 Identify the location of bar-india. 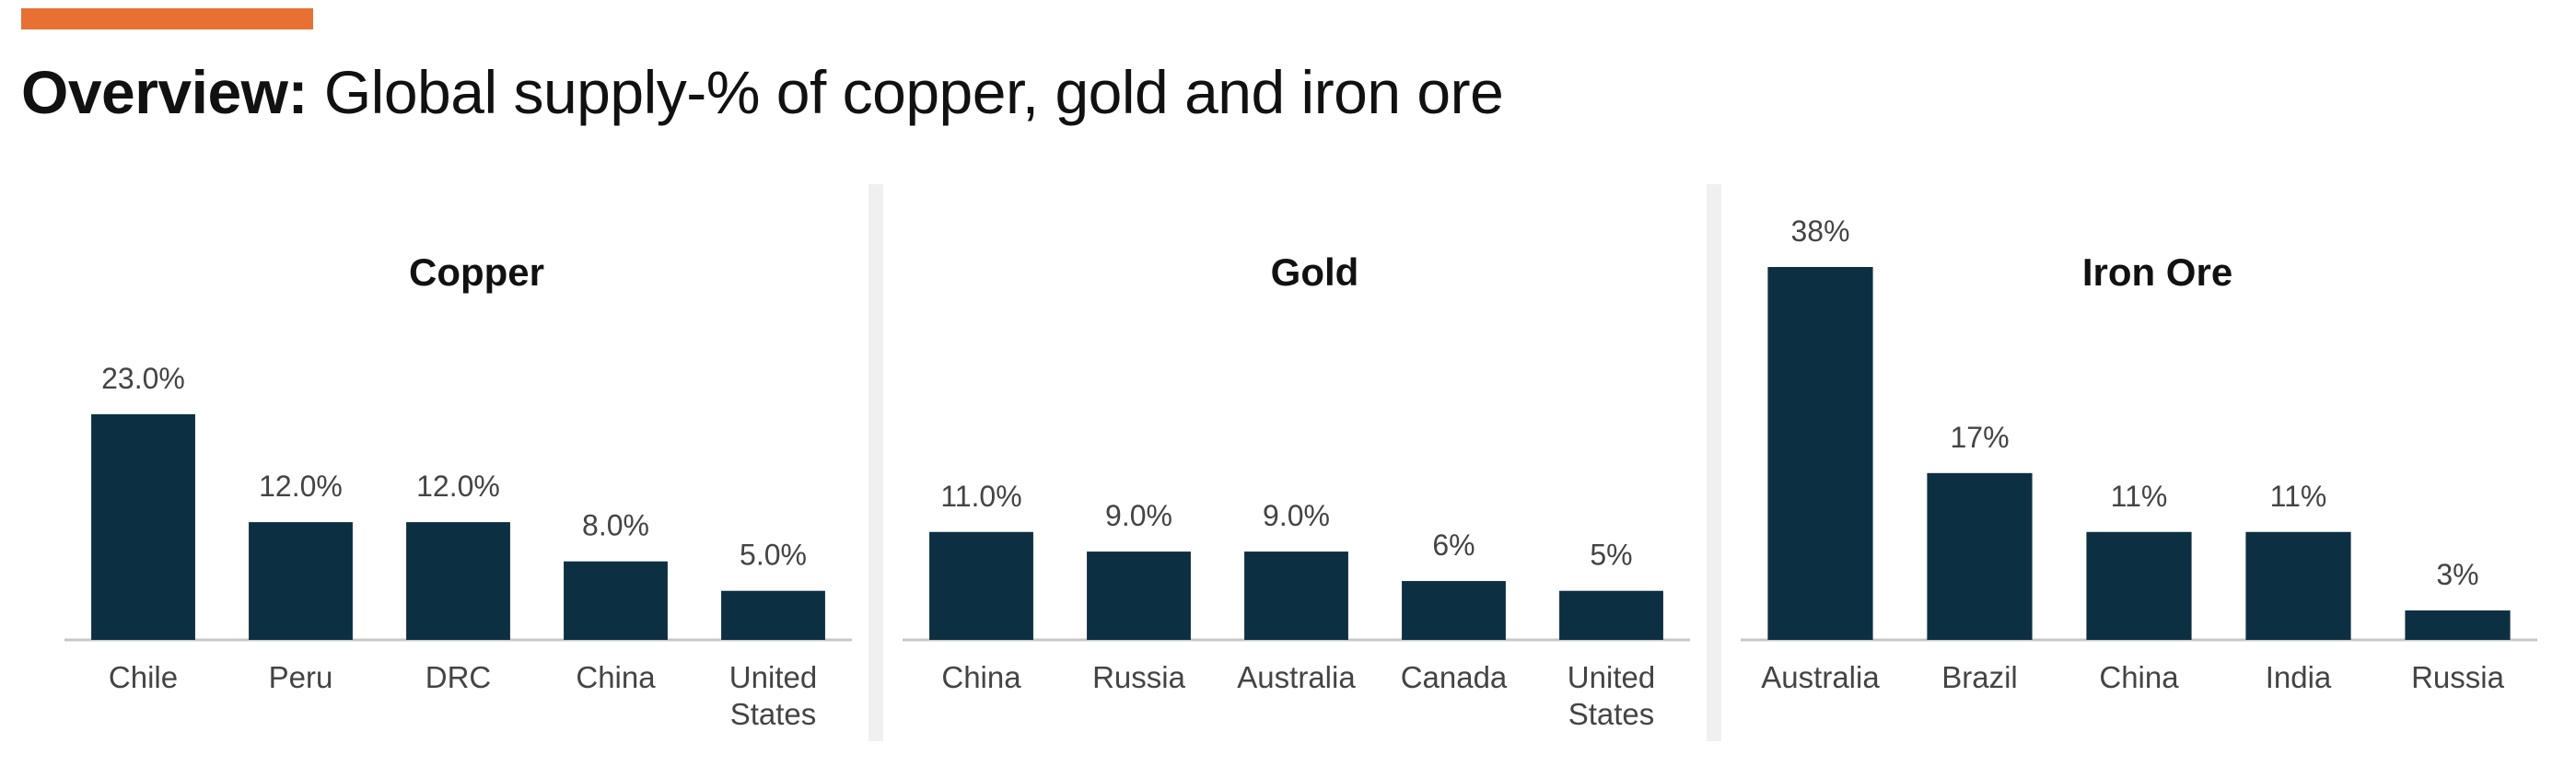
(2298, 585).